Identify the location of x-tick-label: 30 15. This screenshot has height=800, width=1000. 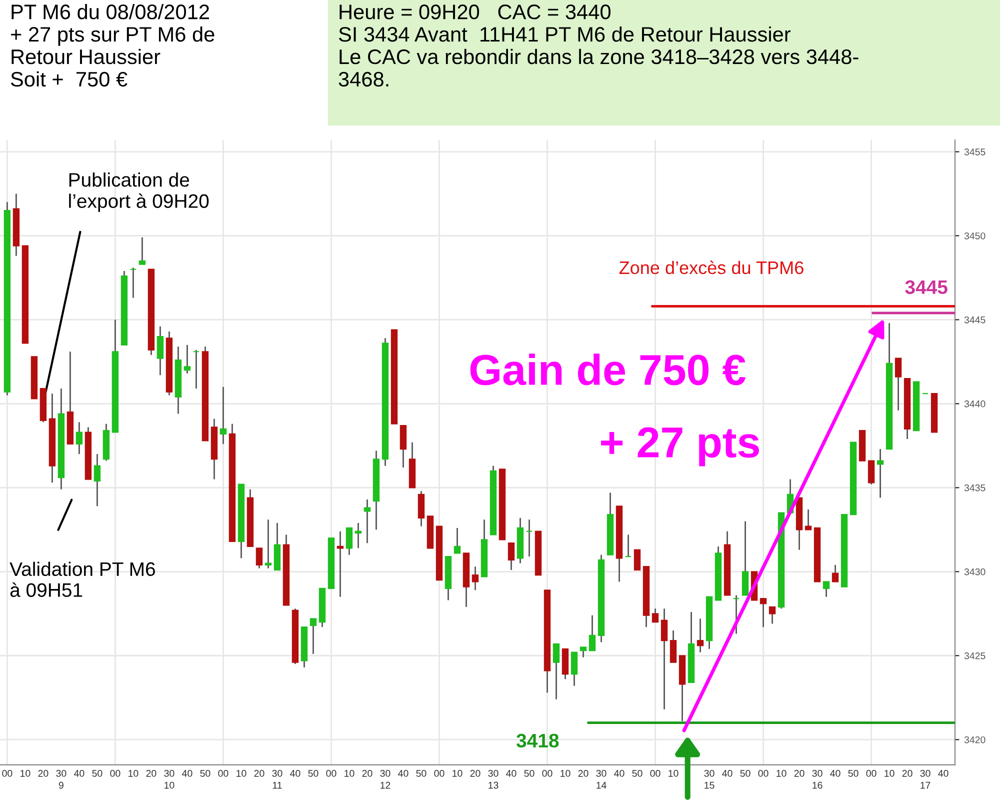
(709, 779).